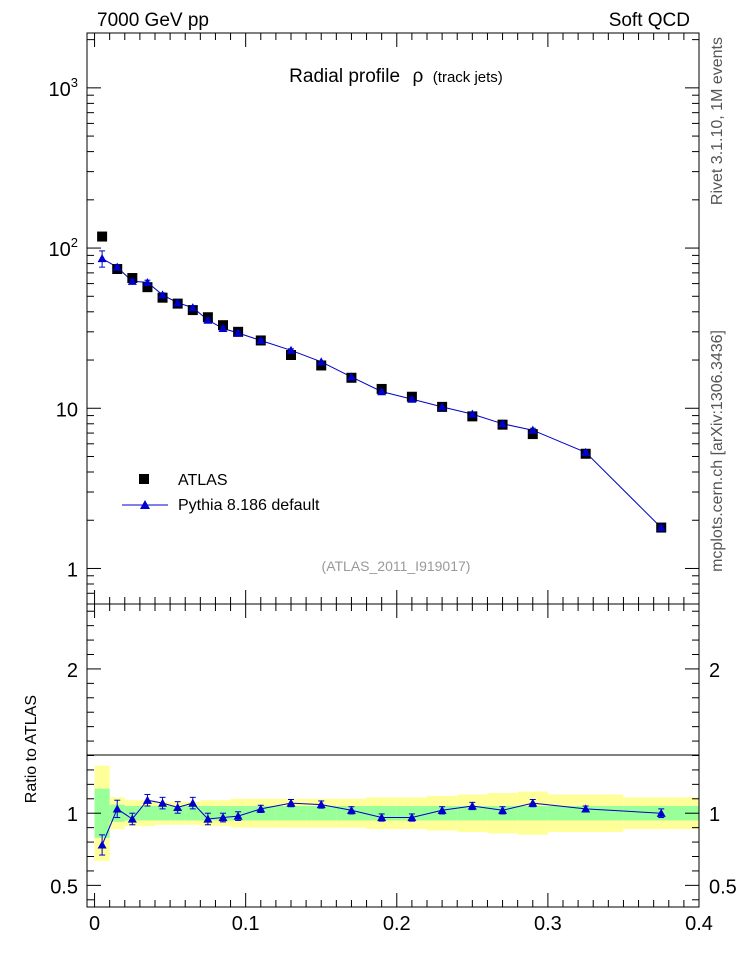 This screenshot has width=746, height=972. Describe the element at coordinates (63, 88) in the screenshot. I see `main-y-tick-label: 10³` at that location.